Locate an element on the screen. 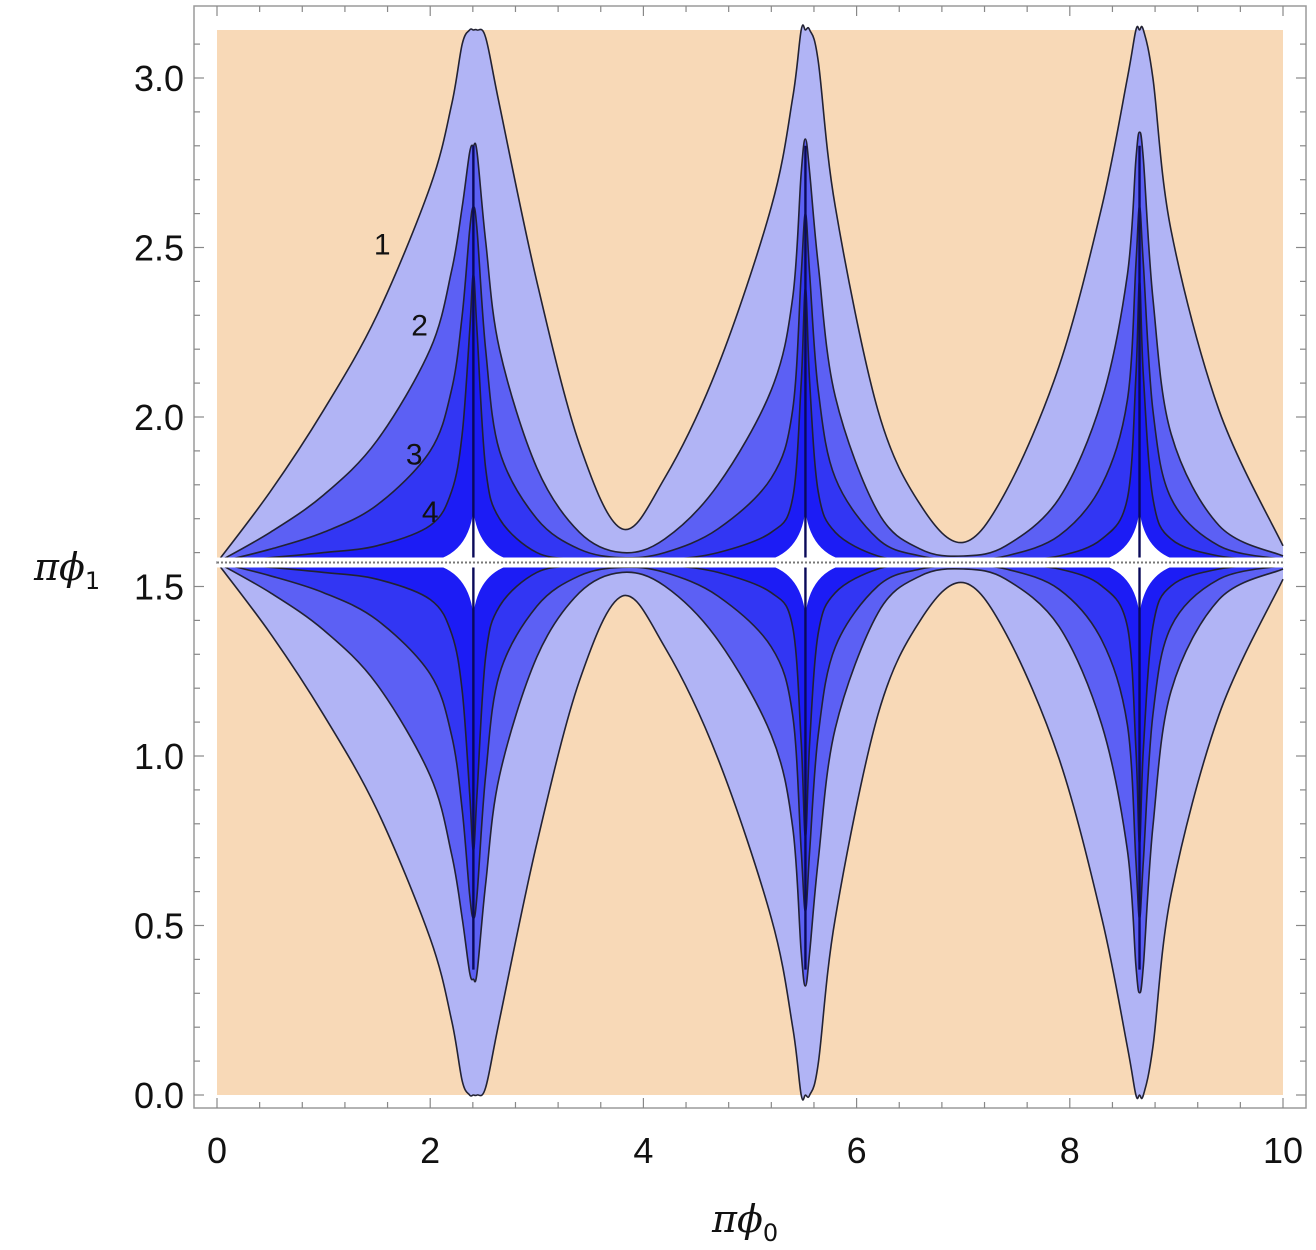 This screenshot has height=1250, width=1316. x-tick-label: 8 is located at coordinates (1070, 1150).